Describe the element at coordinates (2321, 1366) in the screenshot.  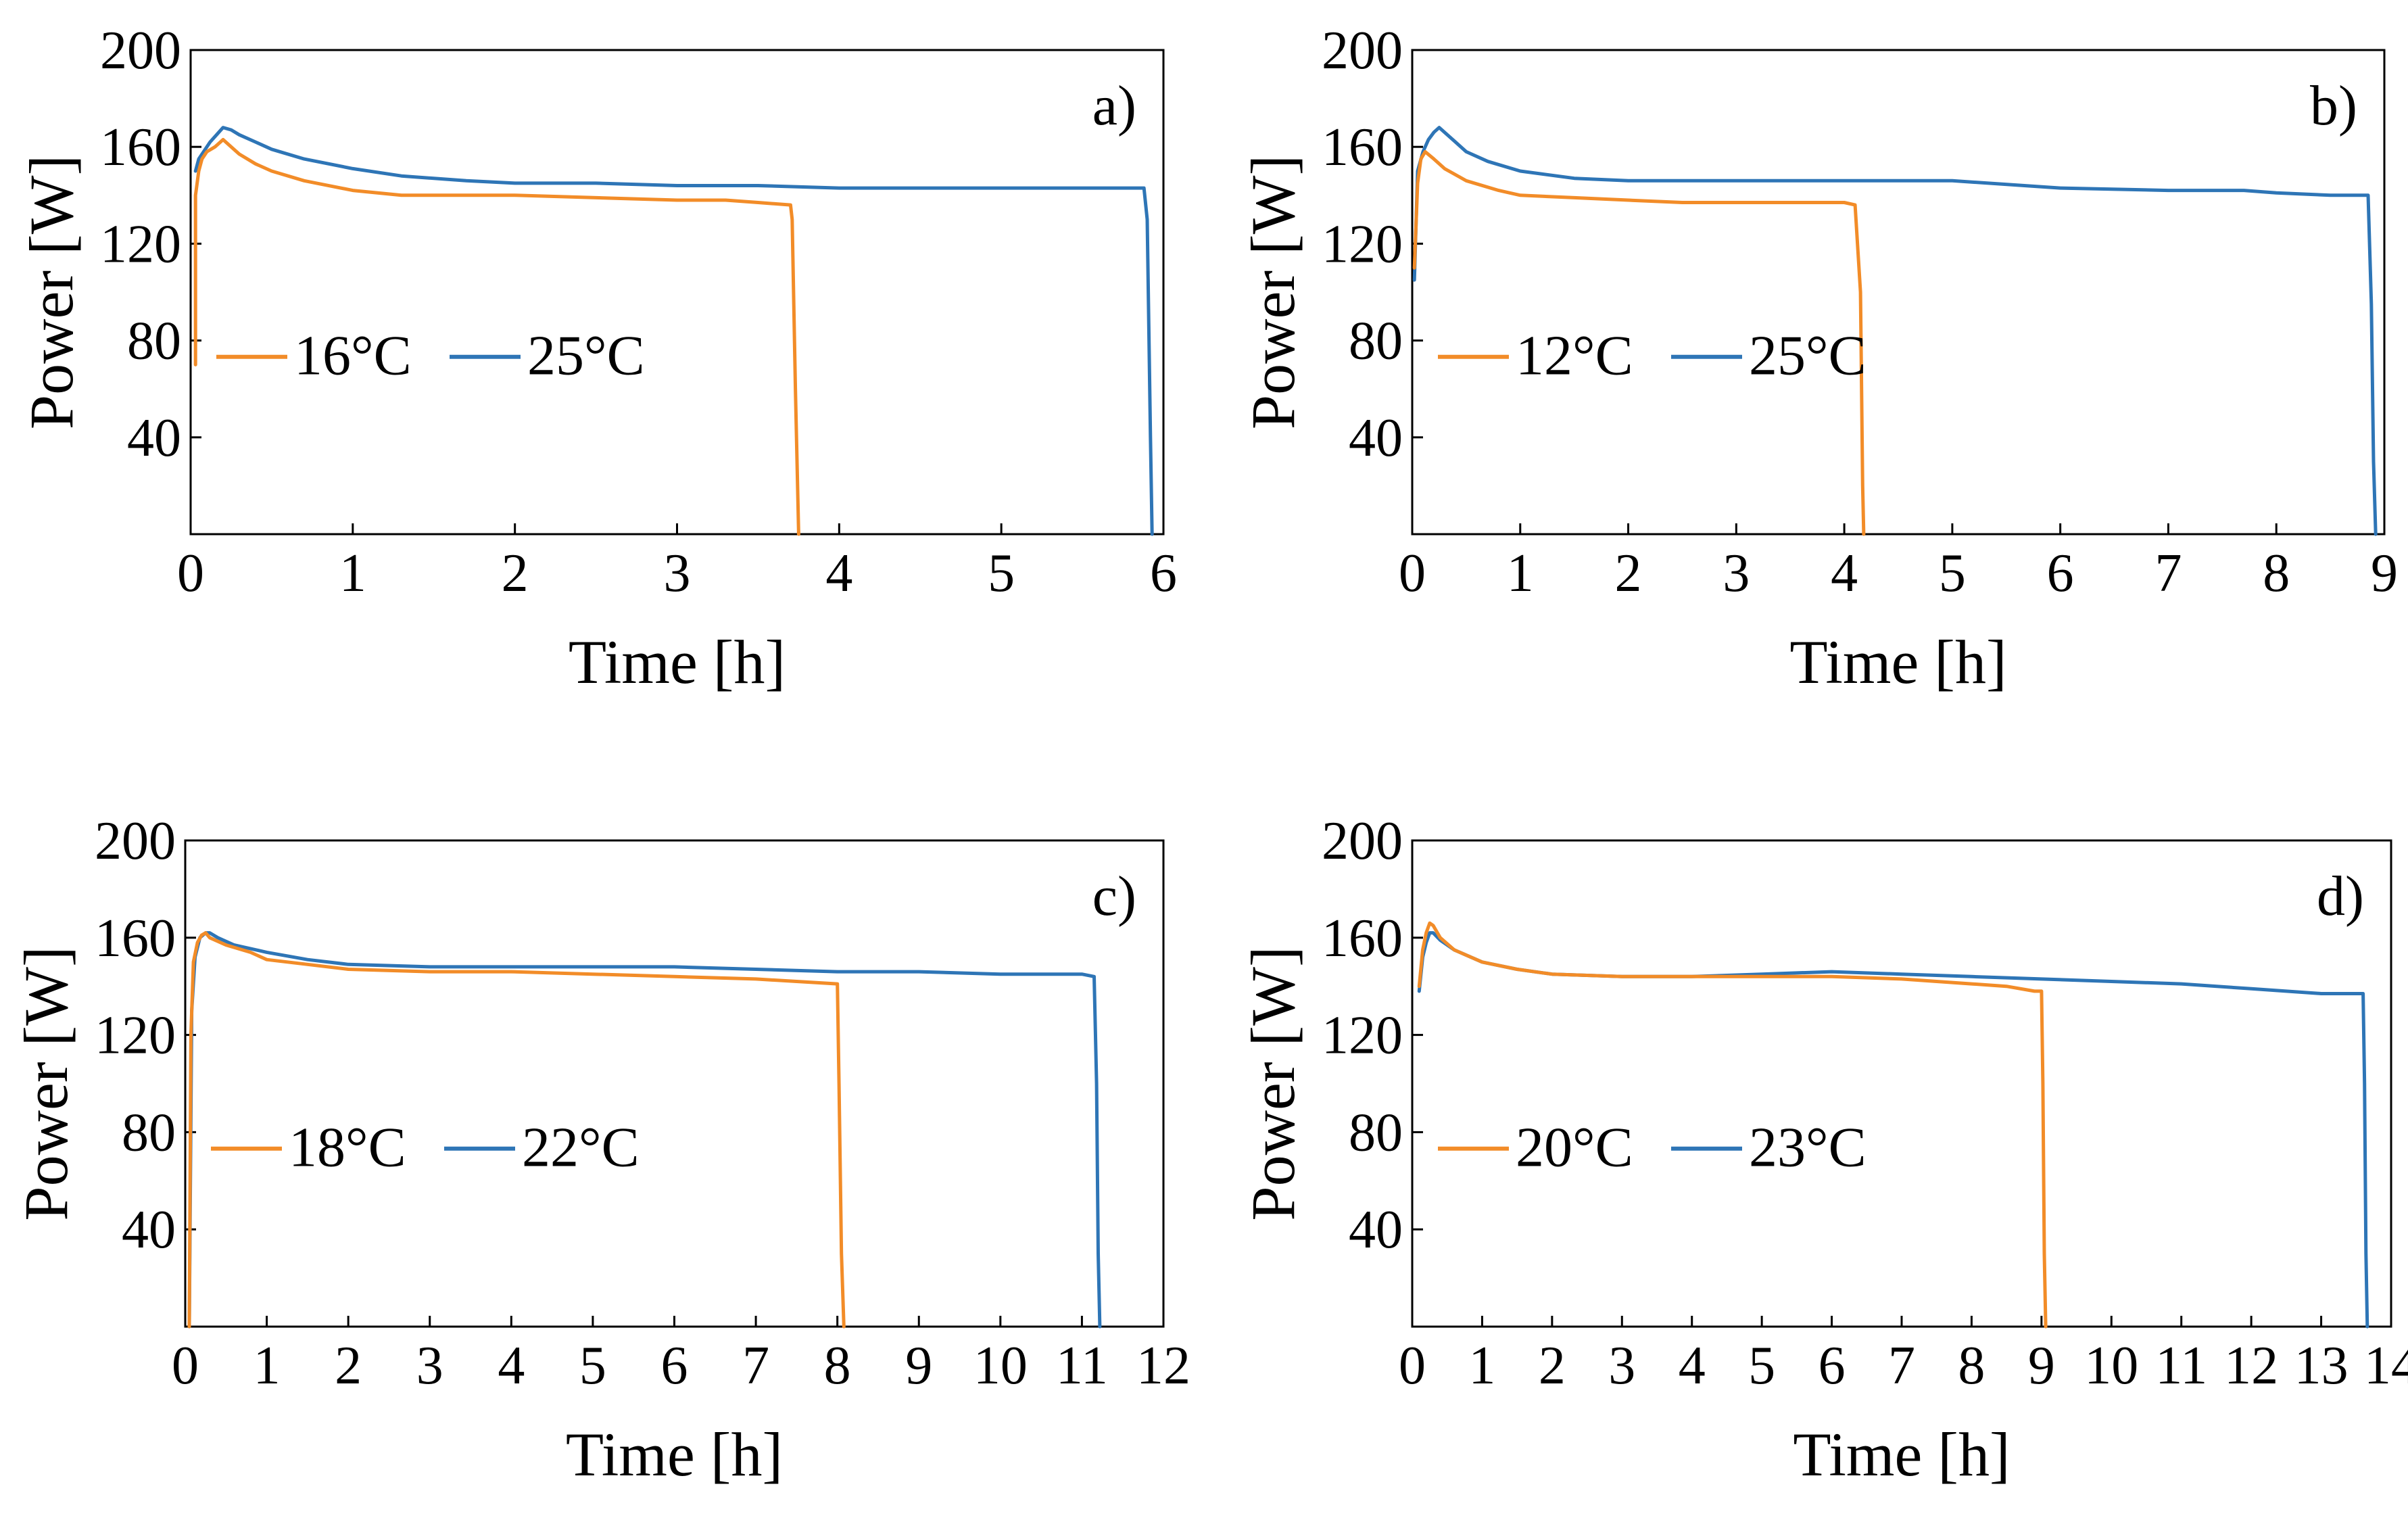
I see `x-tick-label: 13` at that location.